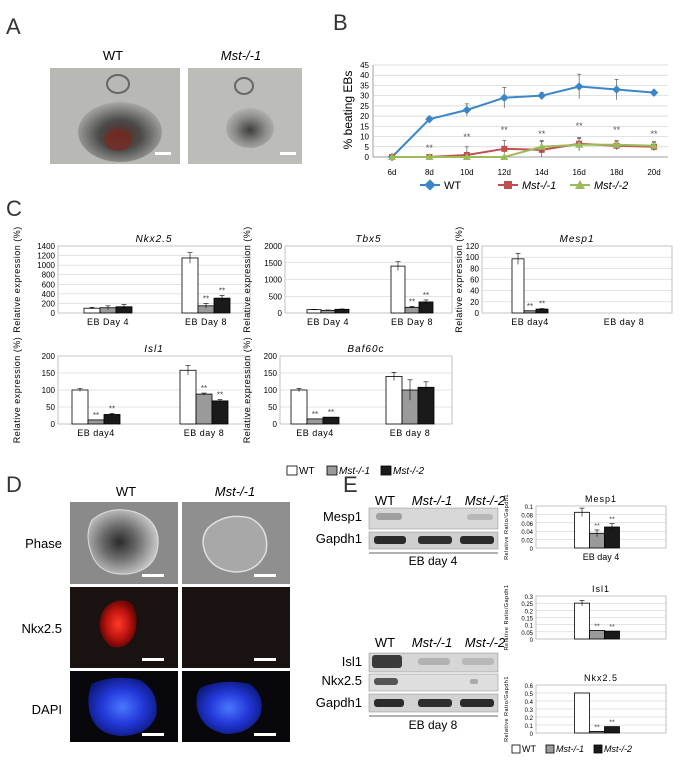 The image size is (683, 772). Describe the element at coordinates (597, 526) in the screenshot. I see `e-mesp-sig: **` at that location.